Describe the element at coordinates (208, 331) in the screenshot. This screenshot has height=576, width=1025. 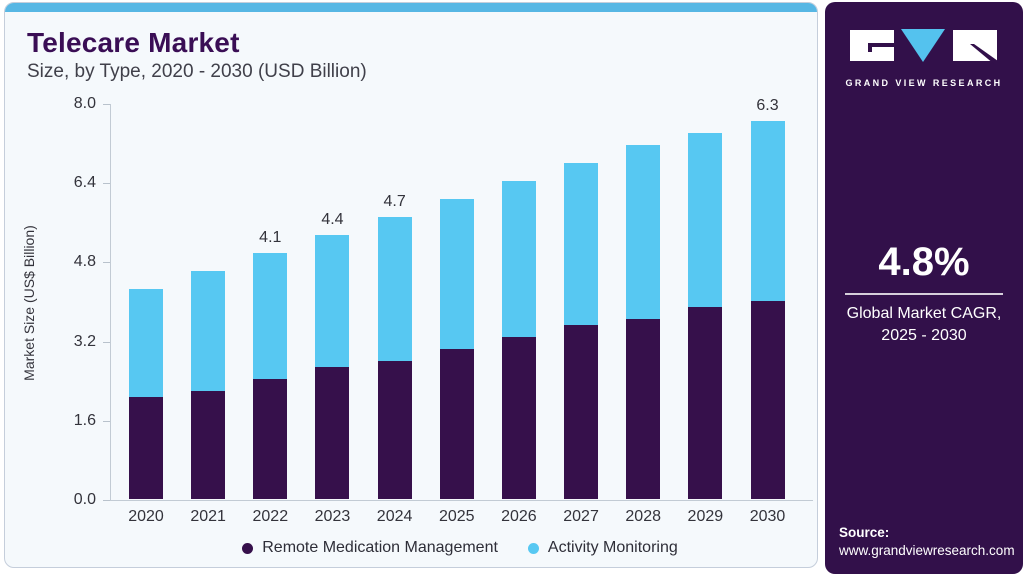
I see `bar-segment-activity-2021` at that location.